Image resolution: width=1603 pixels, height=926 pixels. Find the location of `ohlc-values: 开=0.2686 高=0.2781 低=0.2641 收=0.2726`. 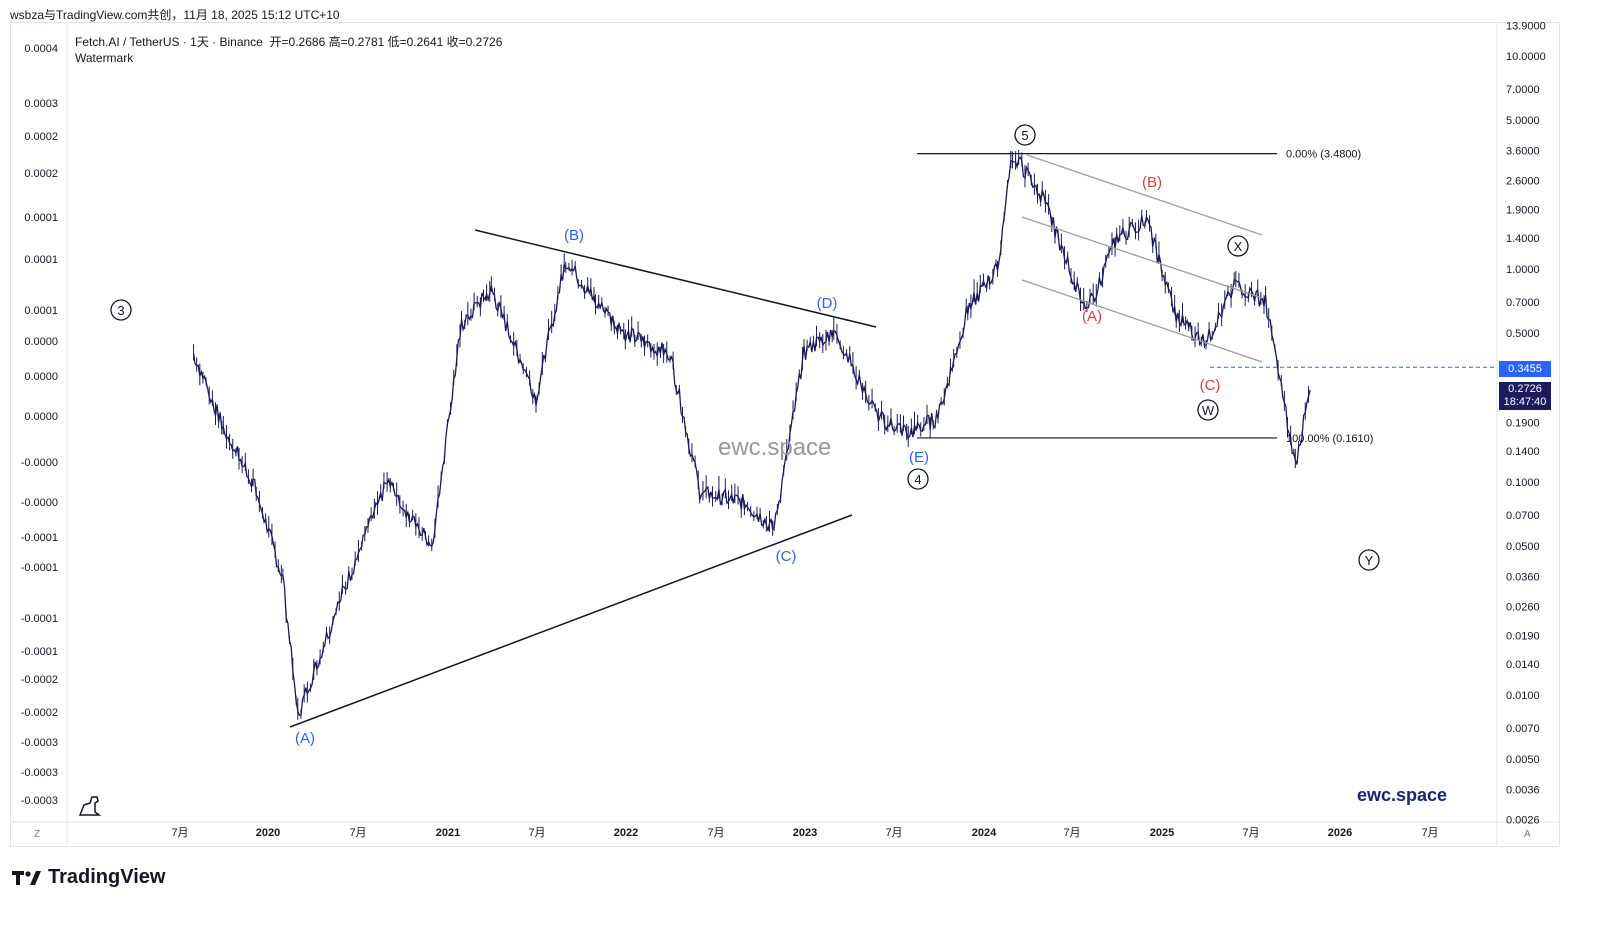

ohlc-values: 开=0.2686 高=0.2781 低=0.2641 收=0.2726 is located at coordinates (386, 42).